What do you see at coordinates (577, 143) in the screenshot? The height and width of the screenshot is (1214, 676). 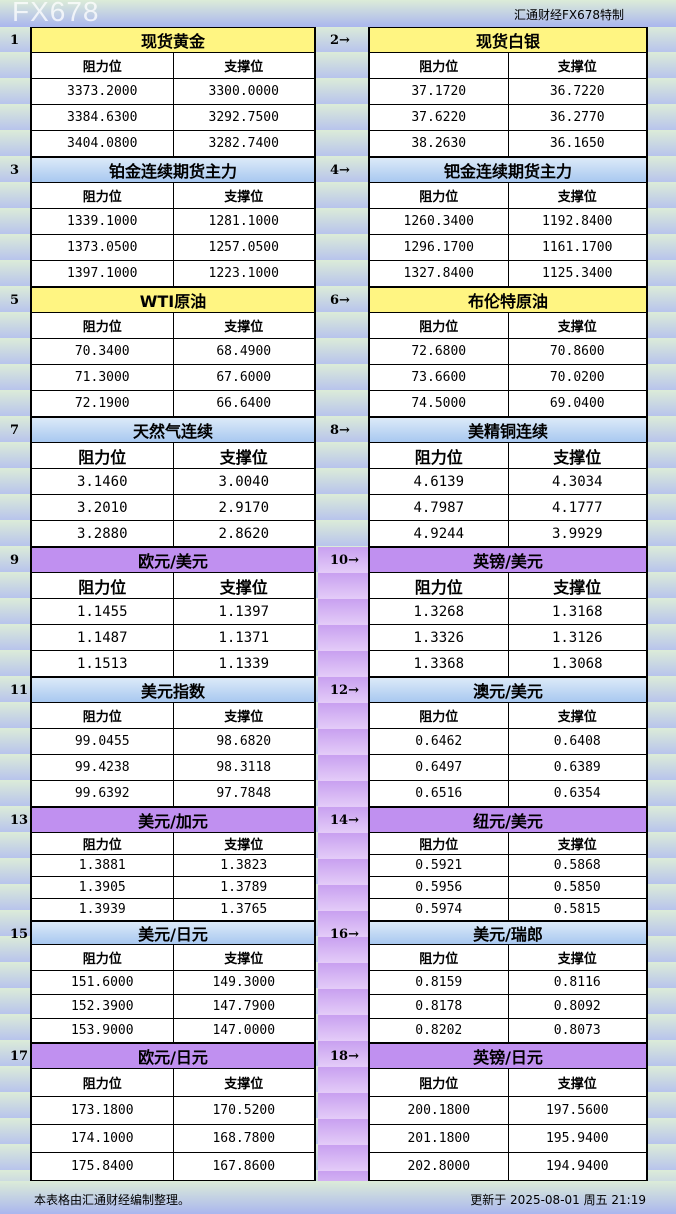 I see `support-value: 36.1650` at bounding box center [577, 143].